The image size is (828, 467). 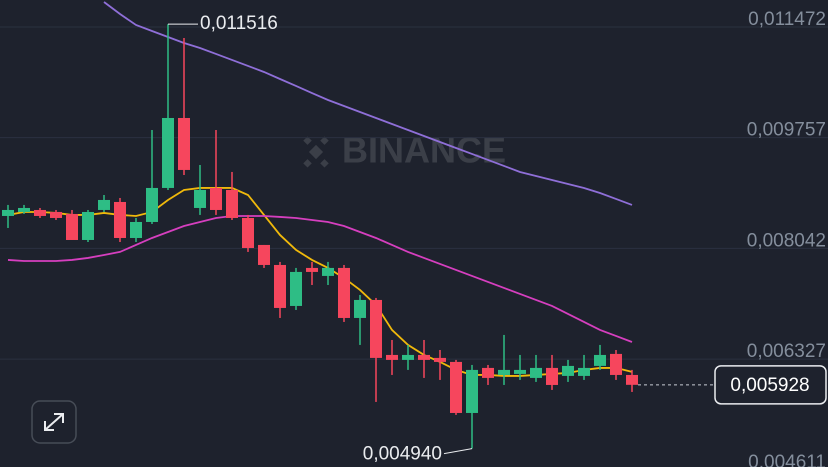 I want to click on expand-icon, so click(x=54, y=422).